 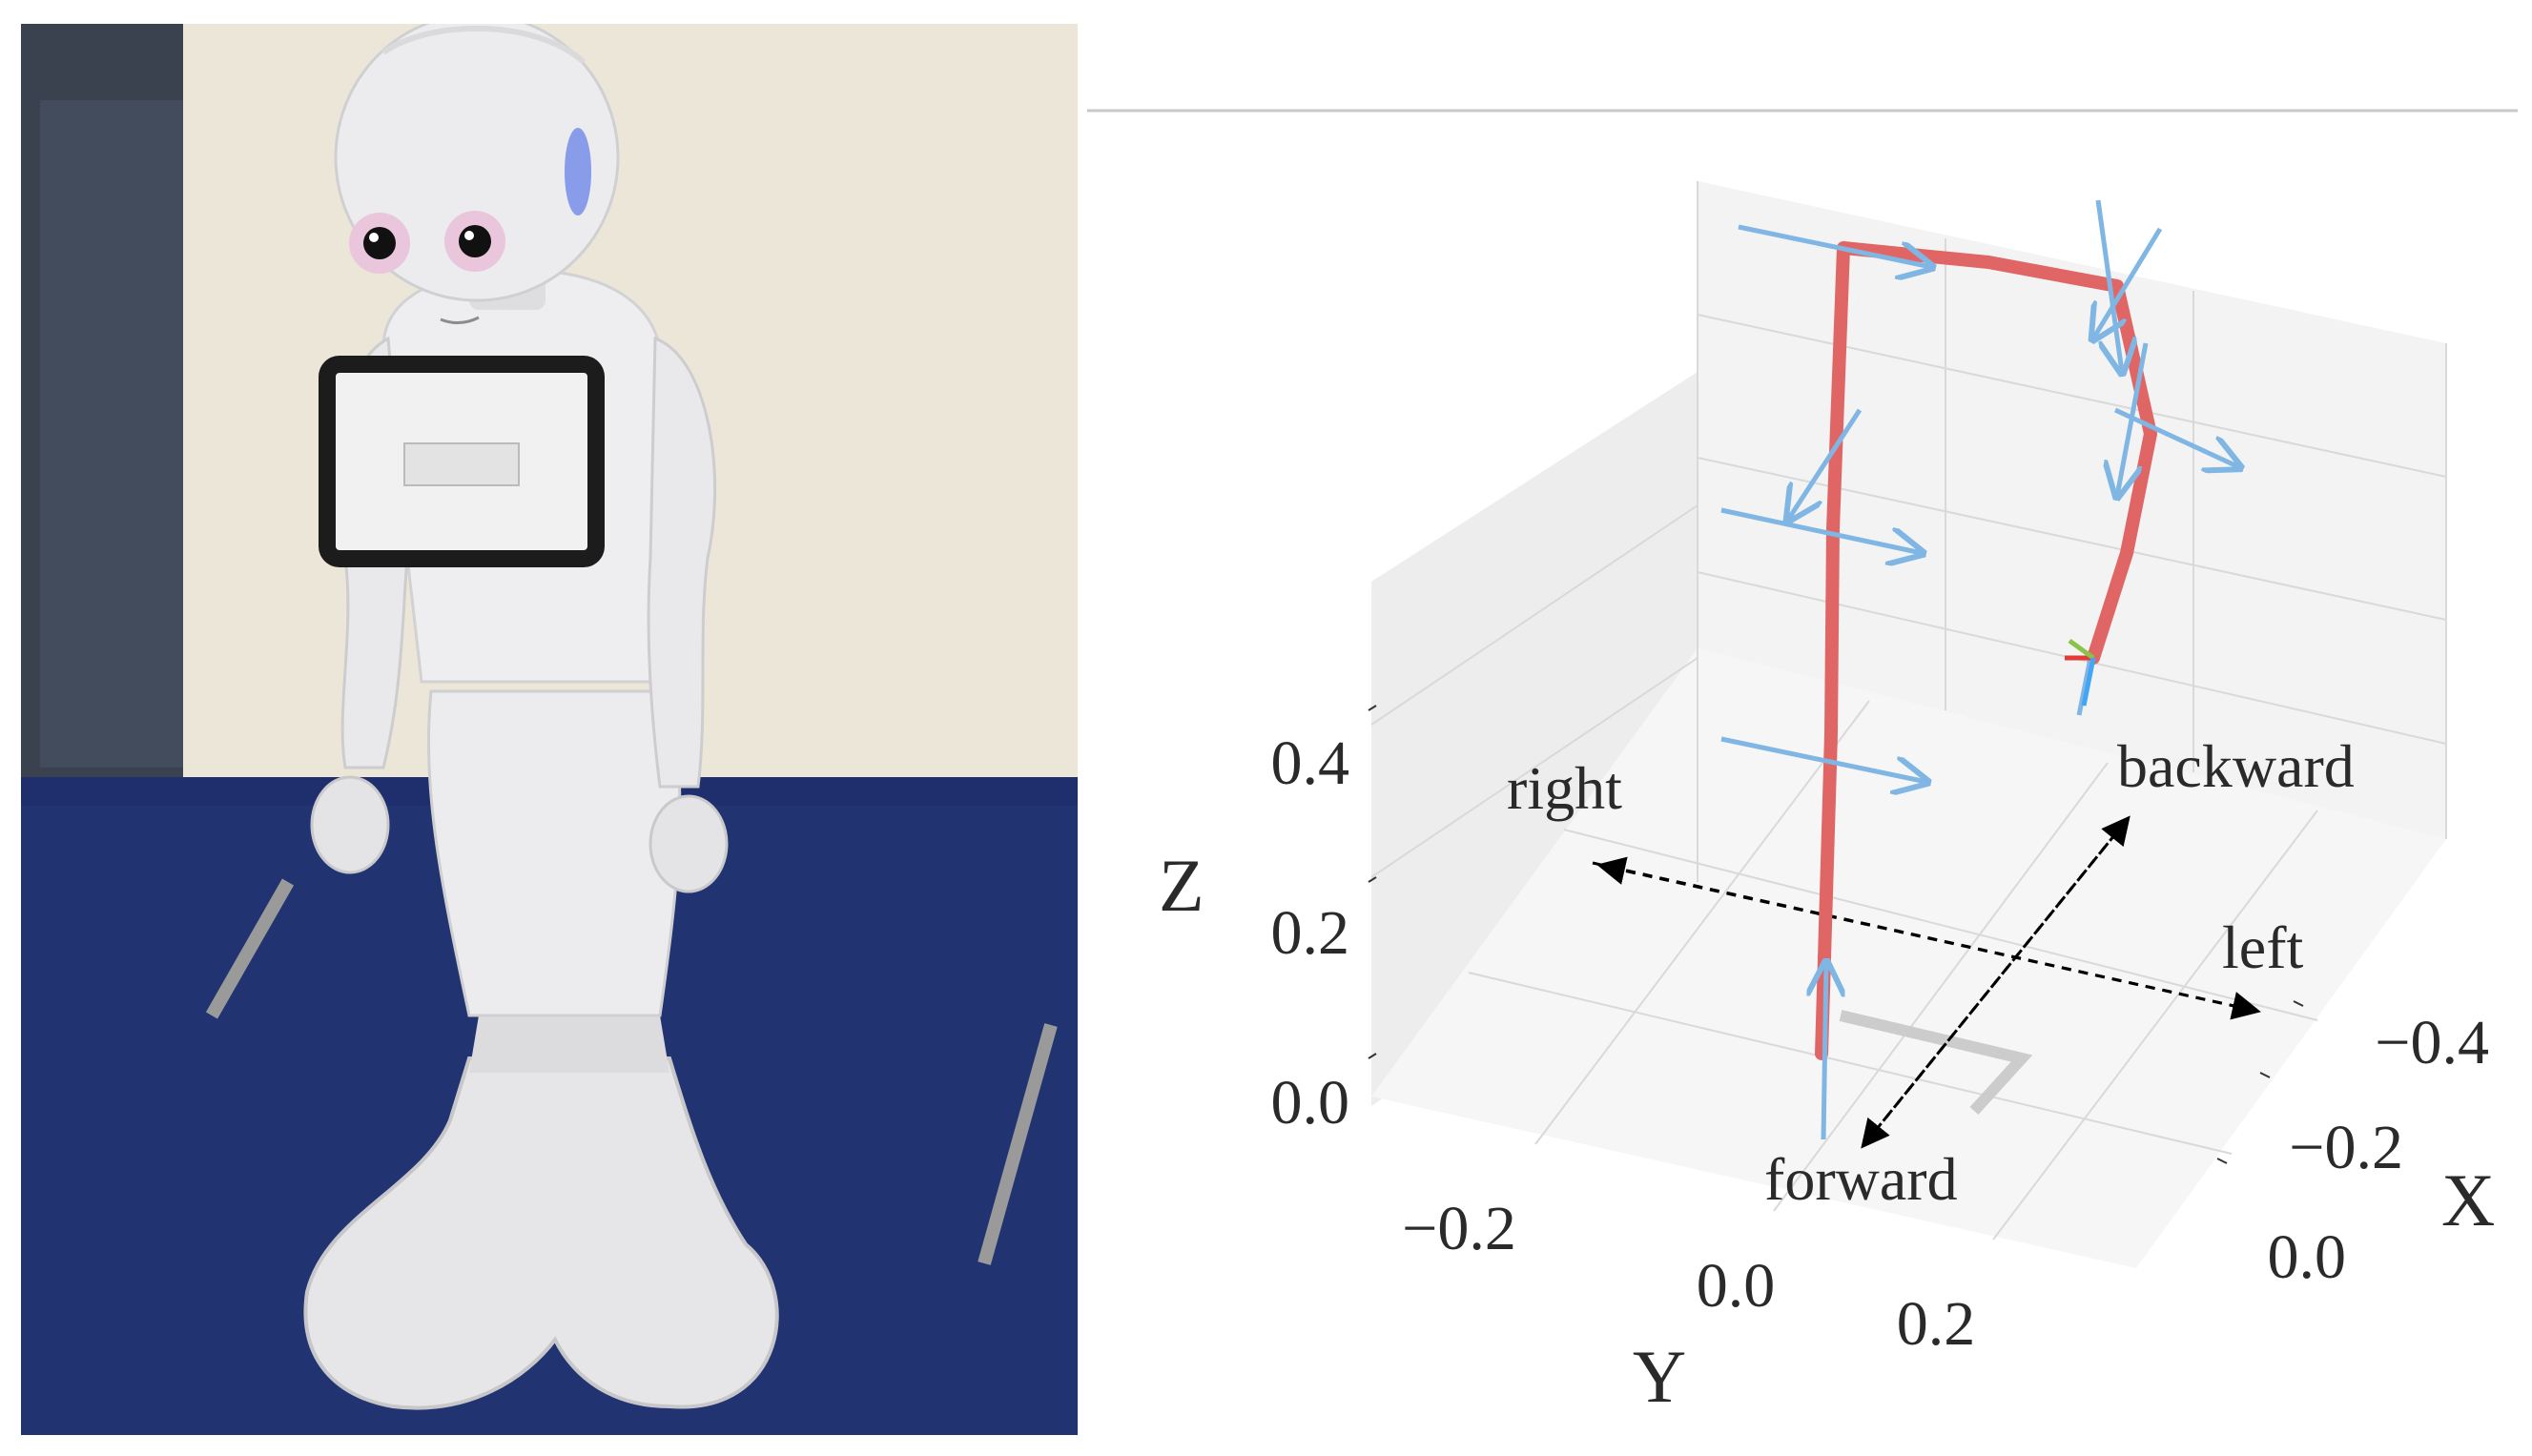 I want to click on joint-frame-arrows, so click(x=1980, y=669).